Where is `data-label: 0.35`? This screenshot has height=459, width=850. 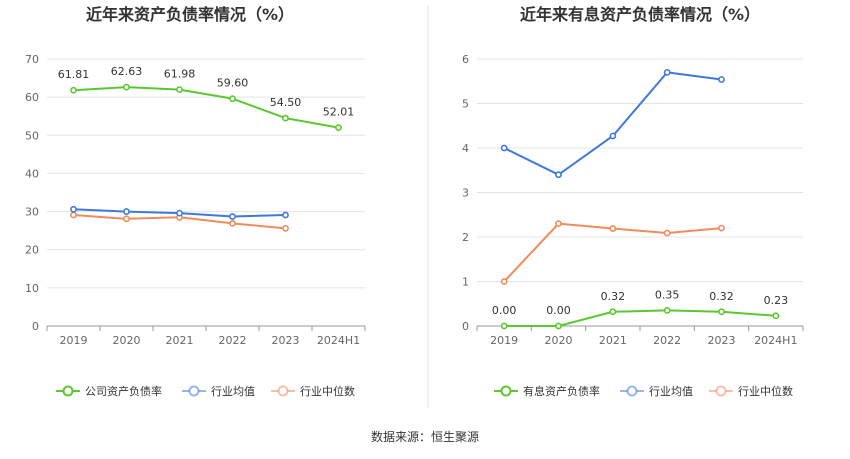
data-label: 0.35 is located at coordinates (667, 294).